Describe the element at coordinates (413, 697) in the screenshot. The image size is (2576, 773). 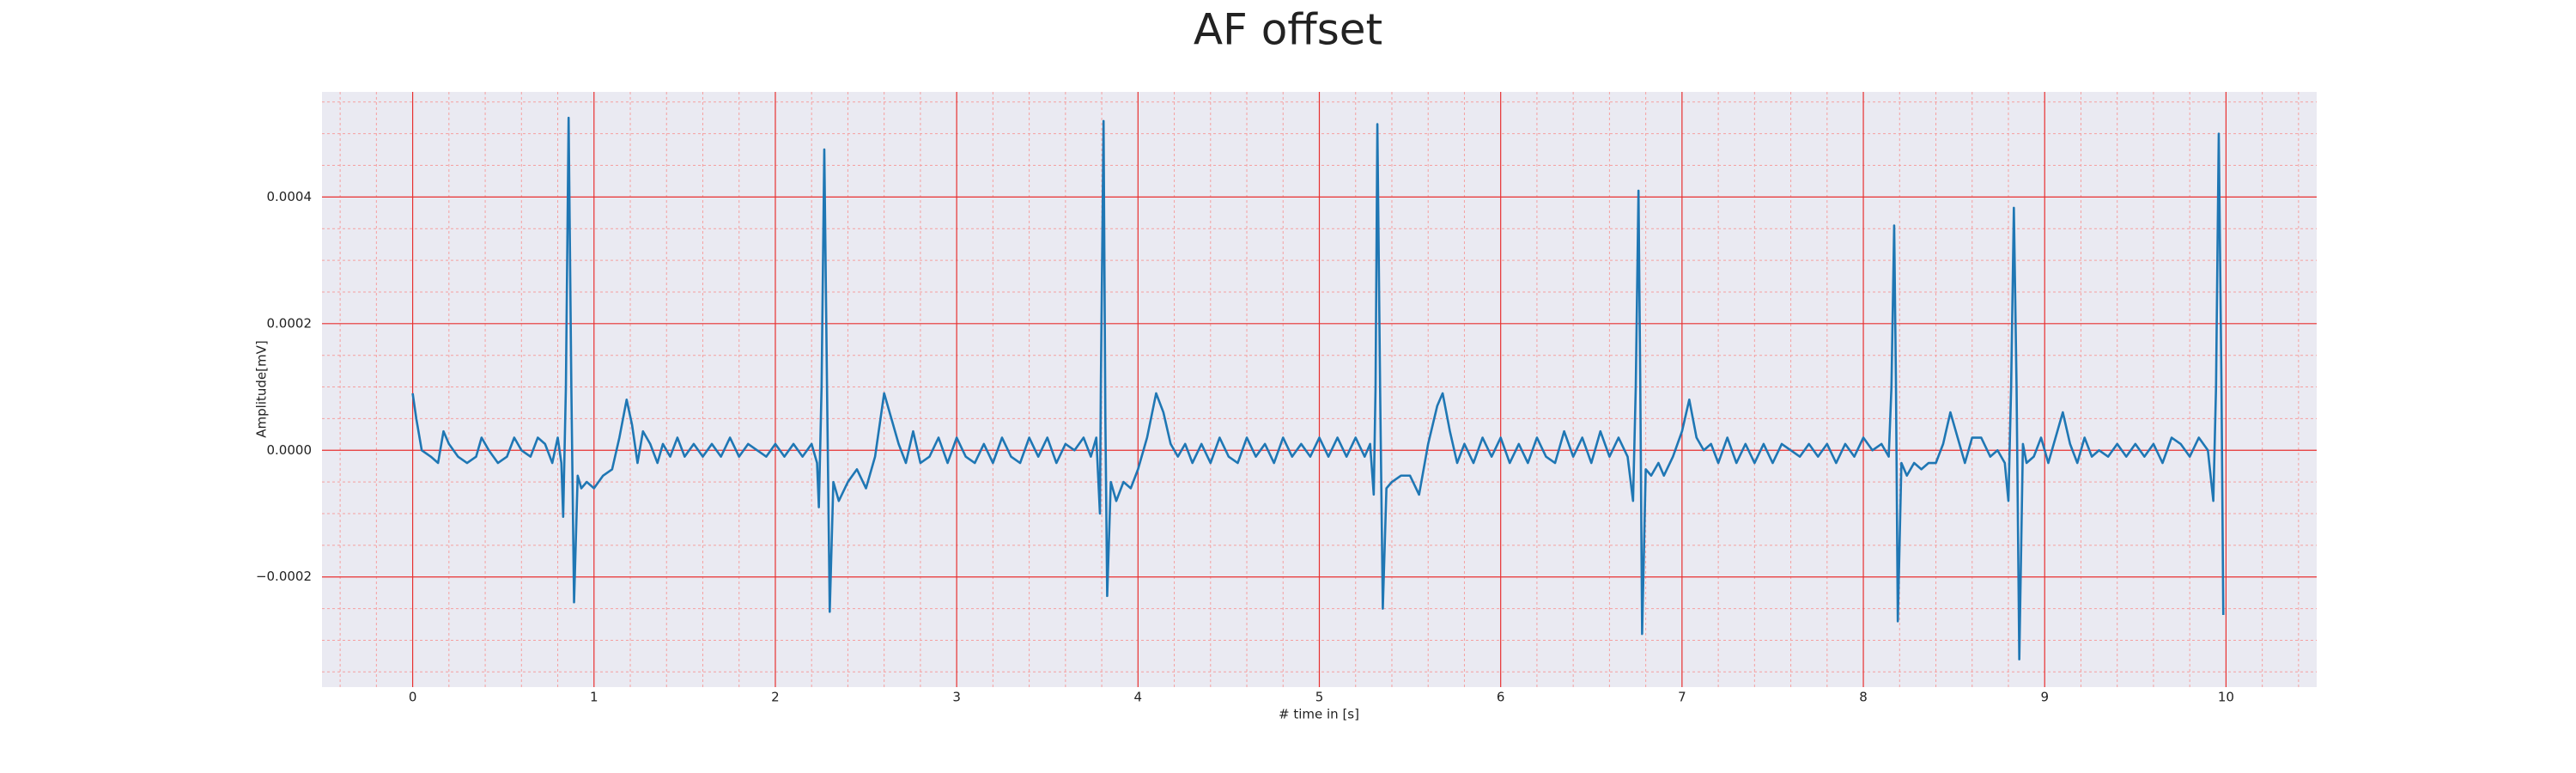
I see `x-tick-label: 0` at that location.